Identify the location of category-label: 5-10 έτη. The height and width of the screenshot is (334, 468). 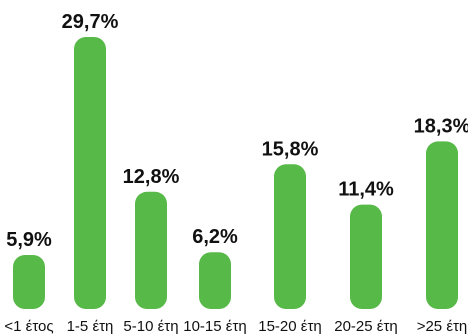
(150, 326).